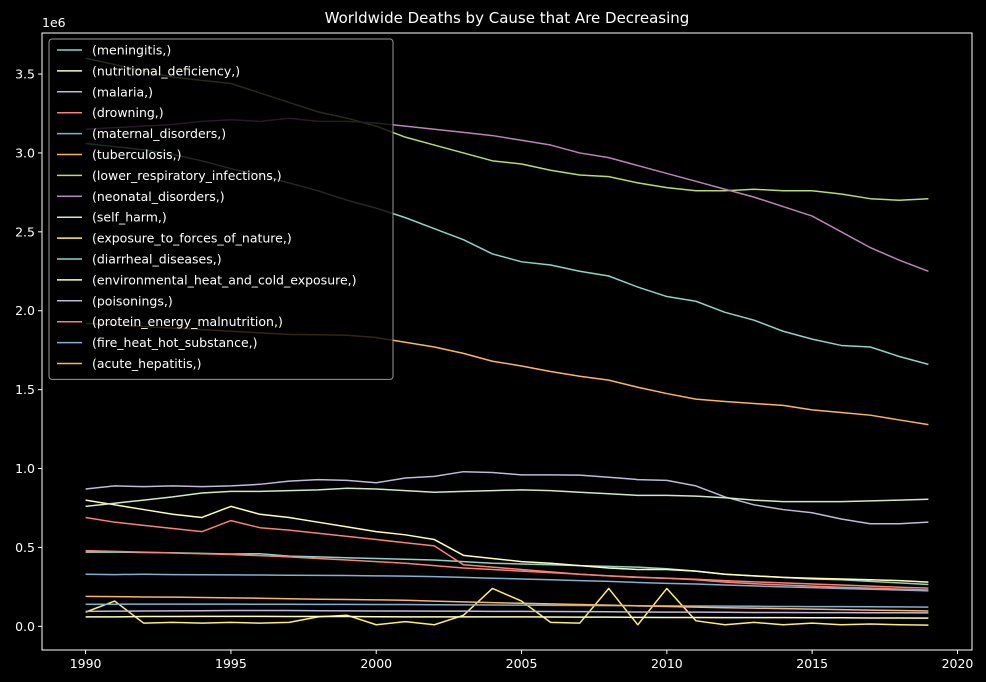 This screenshot has height=682, width=986. What do you see at coordinates (25, 626) in the screenshot?
I see `y-tick-label: 0.0` at bounding box center [25, 626].